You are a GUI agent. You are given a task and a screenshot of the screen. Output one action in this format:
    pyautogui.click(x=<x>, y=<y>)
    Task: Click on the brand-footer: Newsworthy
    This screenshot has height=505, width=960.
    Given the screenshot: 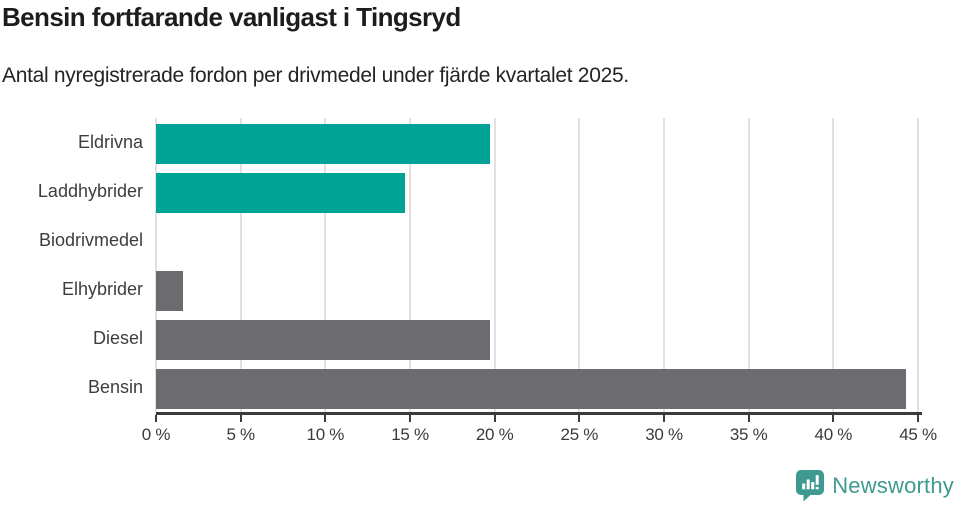 What is the action you would take?
    pyautogui.click(x=874, y=485)
    